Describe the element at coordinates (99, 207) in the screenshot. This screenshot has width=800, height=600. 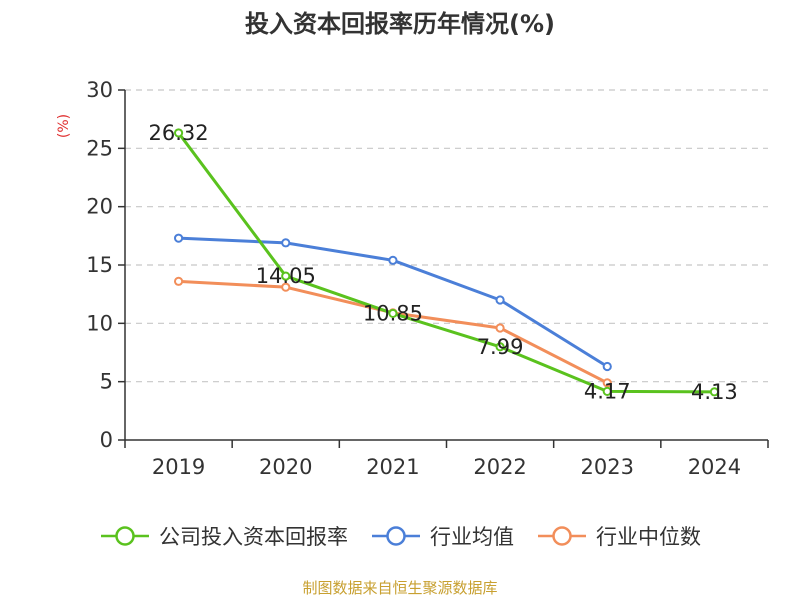
I see `y-tick-label: 20` at that location.